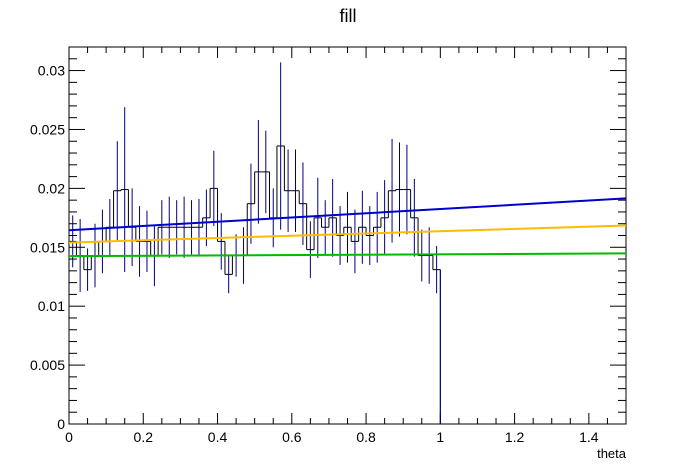 The width and height of the screenshot is (696, 472). What do you see at coordinates (292, 437) in the screenshot?
I see `x-tick-label: 0.6` at bounding box center [292, 437].